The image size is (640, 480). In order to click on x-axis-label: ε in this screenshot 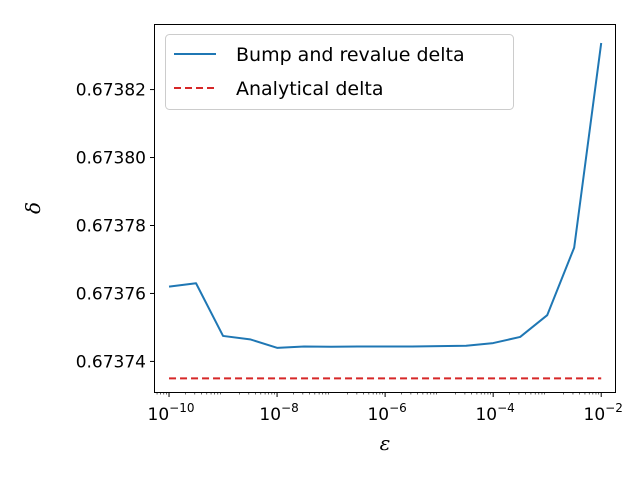, I will do `click(385, 443)`.